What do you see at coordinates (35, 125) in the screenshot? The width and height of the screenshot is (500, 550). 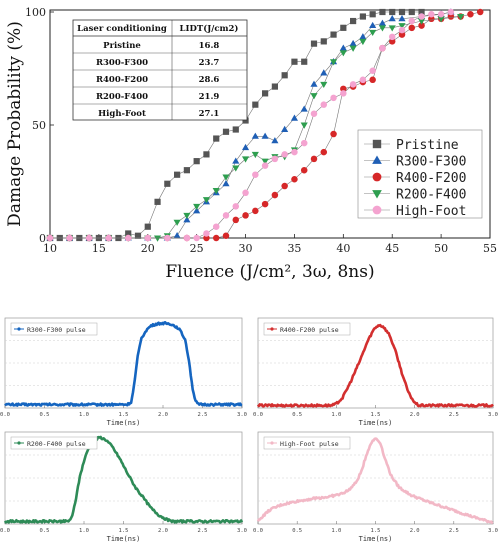 I see `main-y-tick-labels: 0 50 100` at bounding box center [35, 125].